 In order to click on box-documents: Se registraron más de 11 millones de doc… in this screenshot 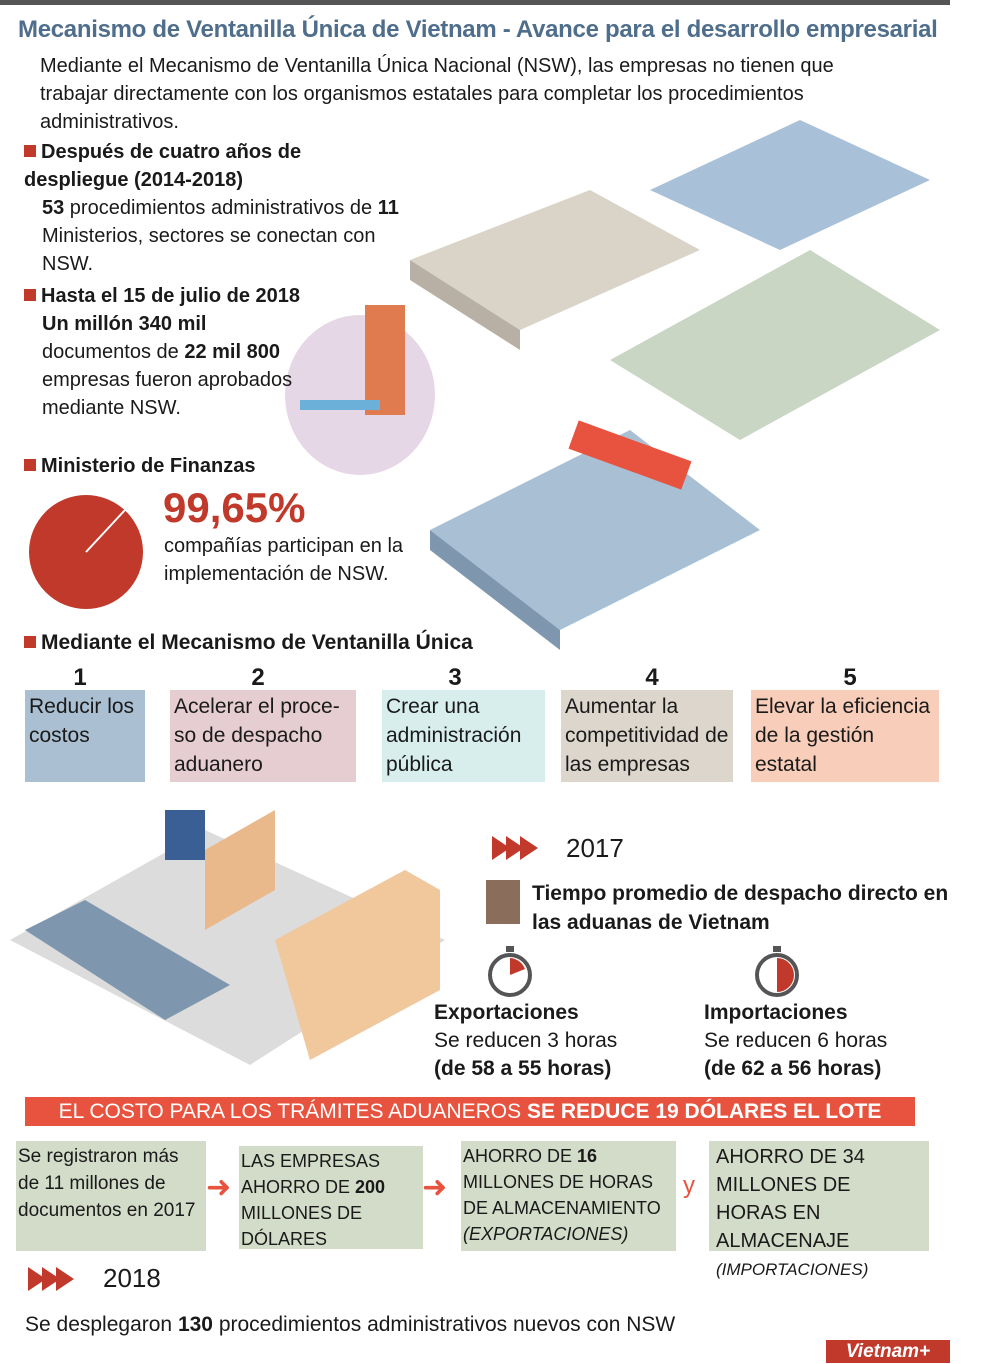, I will do `click(111, 1196)`.